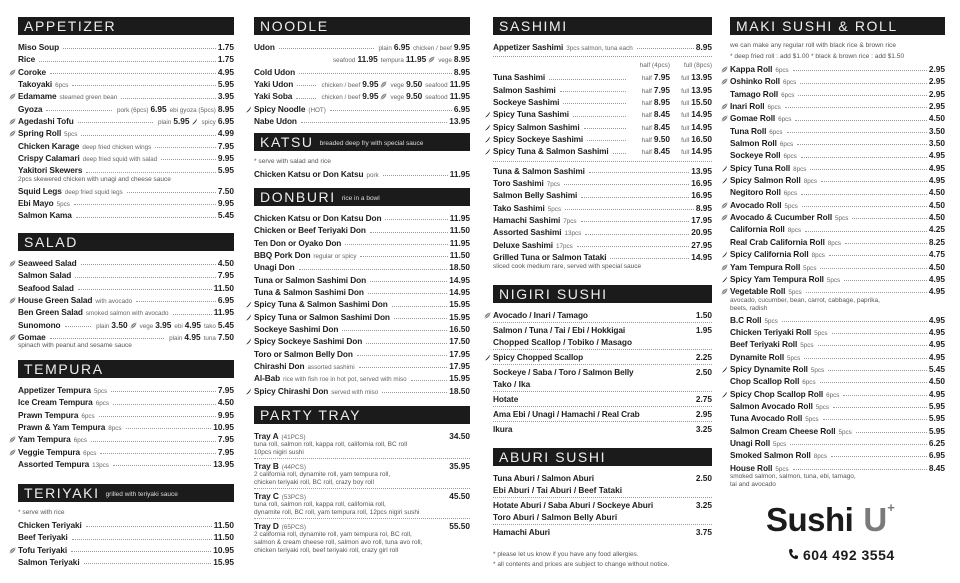 The height and width of the screenshot is (583, 960). Describe the element at coordinates (837, 344) in the screenshot. I see `menu-item: Beef Teriyaki Roll 5pcs 4.95` at that location.